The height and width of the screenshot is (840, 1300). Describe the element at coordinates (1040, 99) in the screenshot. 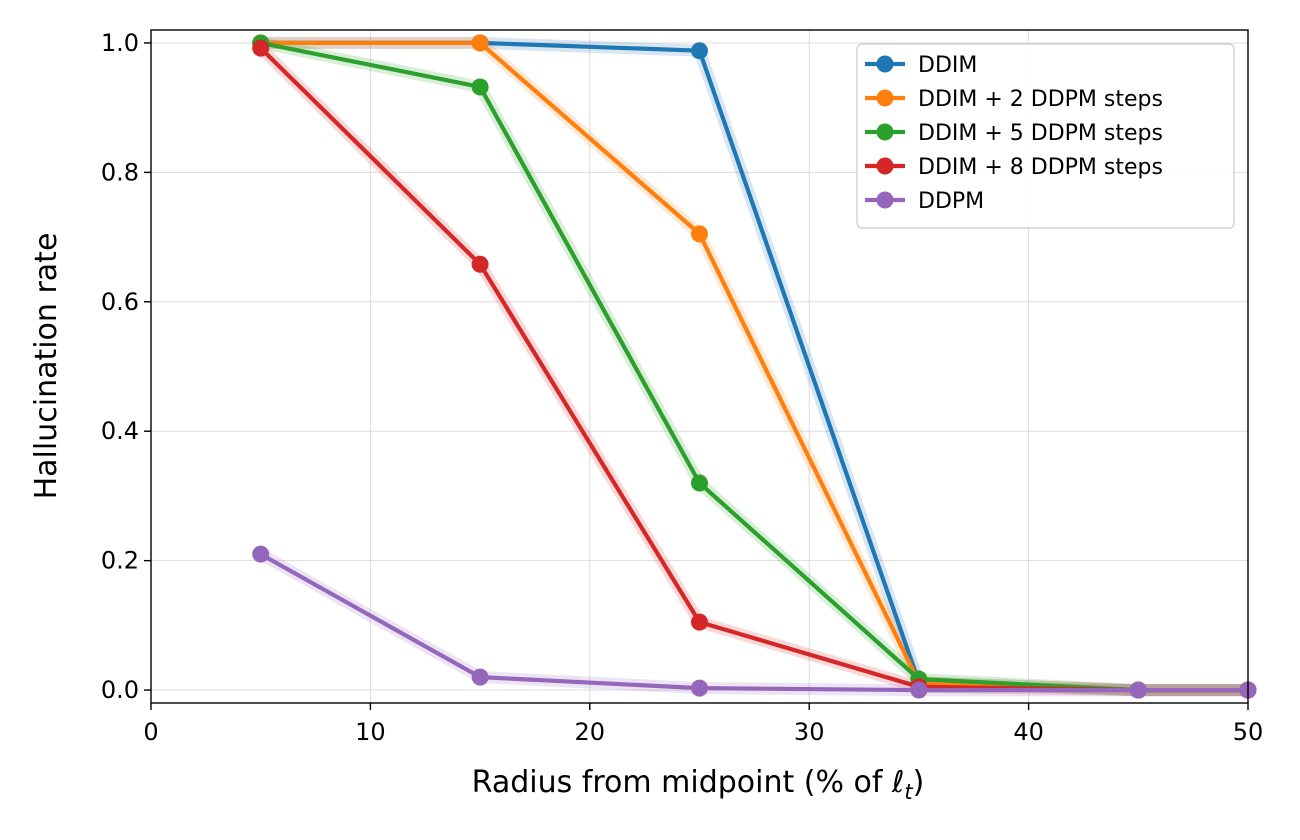

I see `legend-label-ddim-2-ddpm-steps: DDIM + 2 DDPM steps` at that location.